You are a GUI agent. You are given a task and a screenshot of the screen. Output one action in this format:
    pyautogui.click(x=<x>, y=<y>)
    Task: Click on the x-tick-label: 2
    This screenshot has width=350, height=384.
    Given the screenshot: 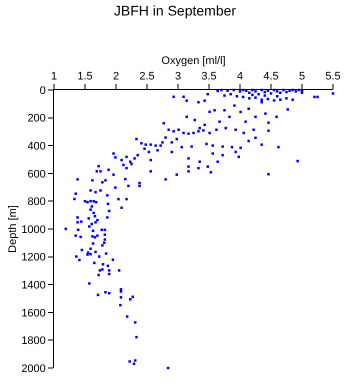 What is the action you would take?
    pyautogui.click(x=116, y=76)
    